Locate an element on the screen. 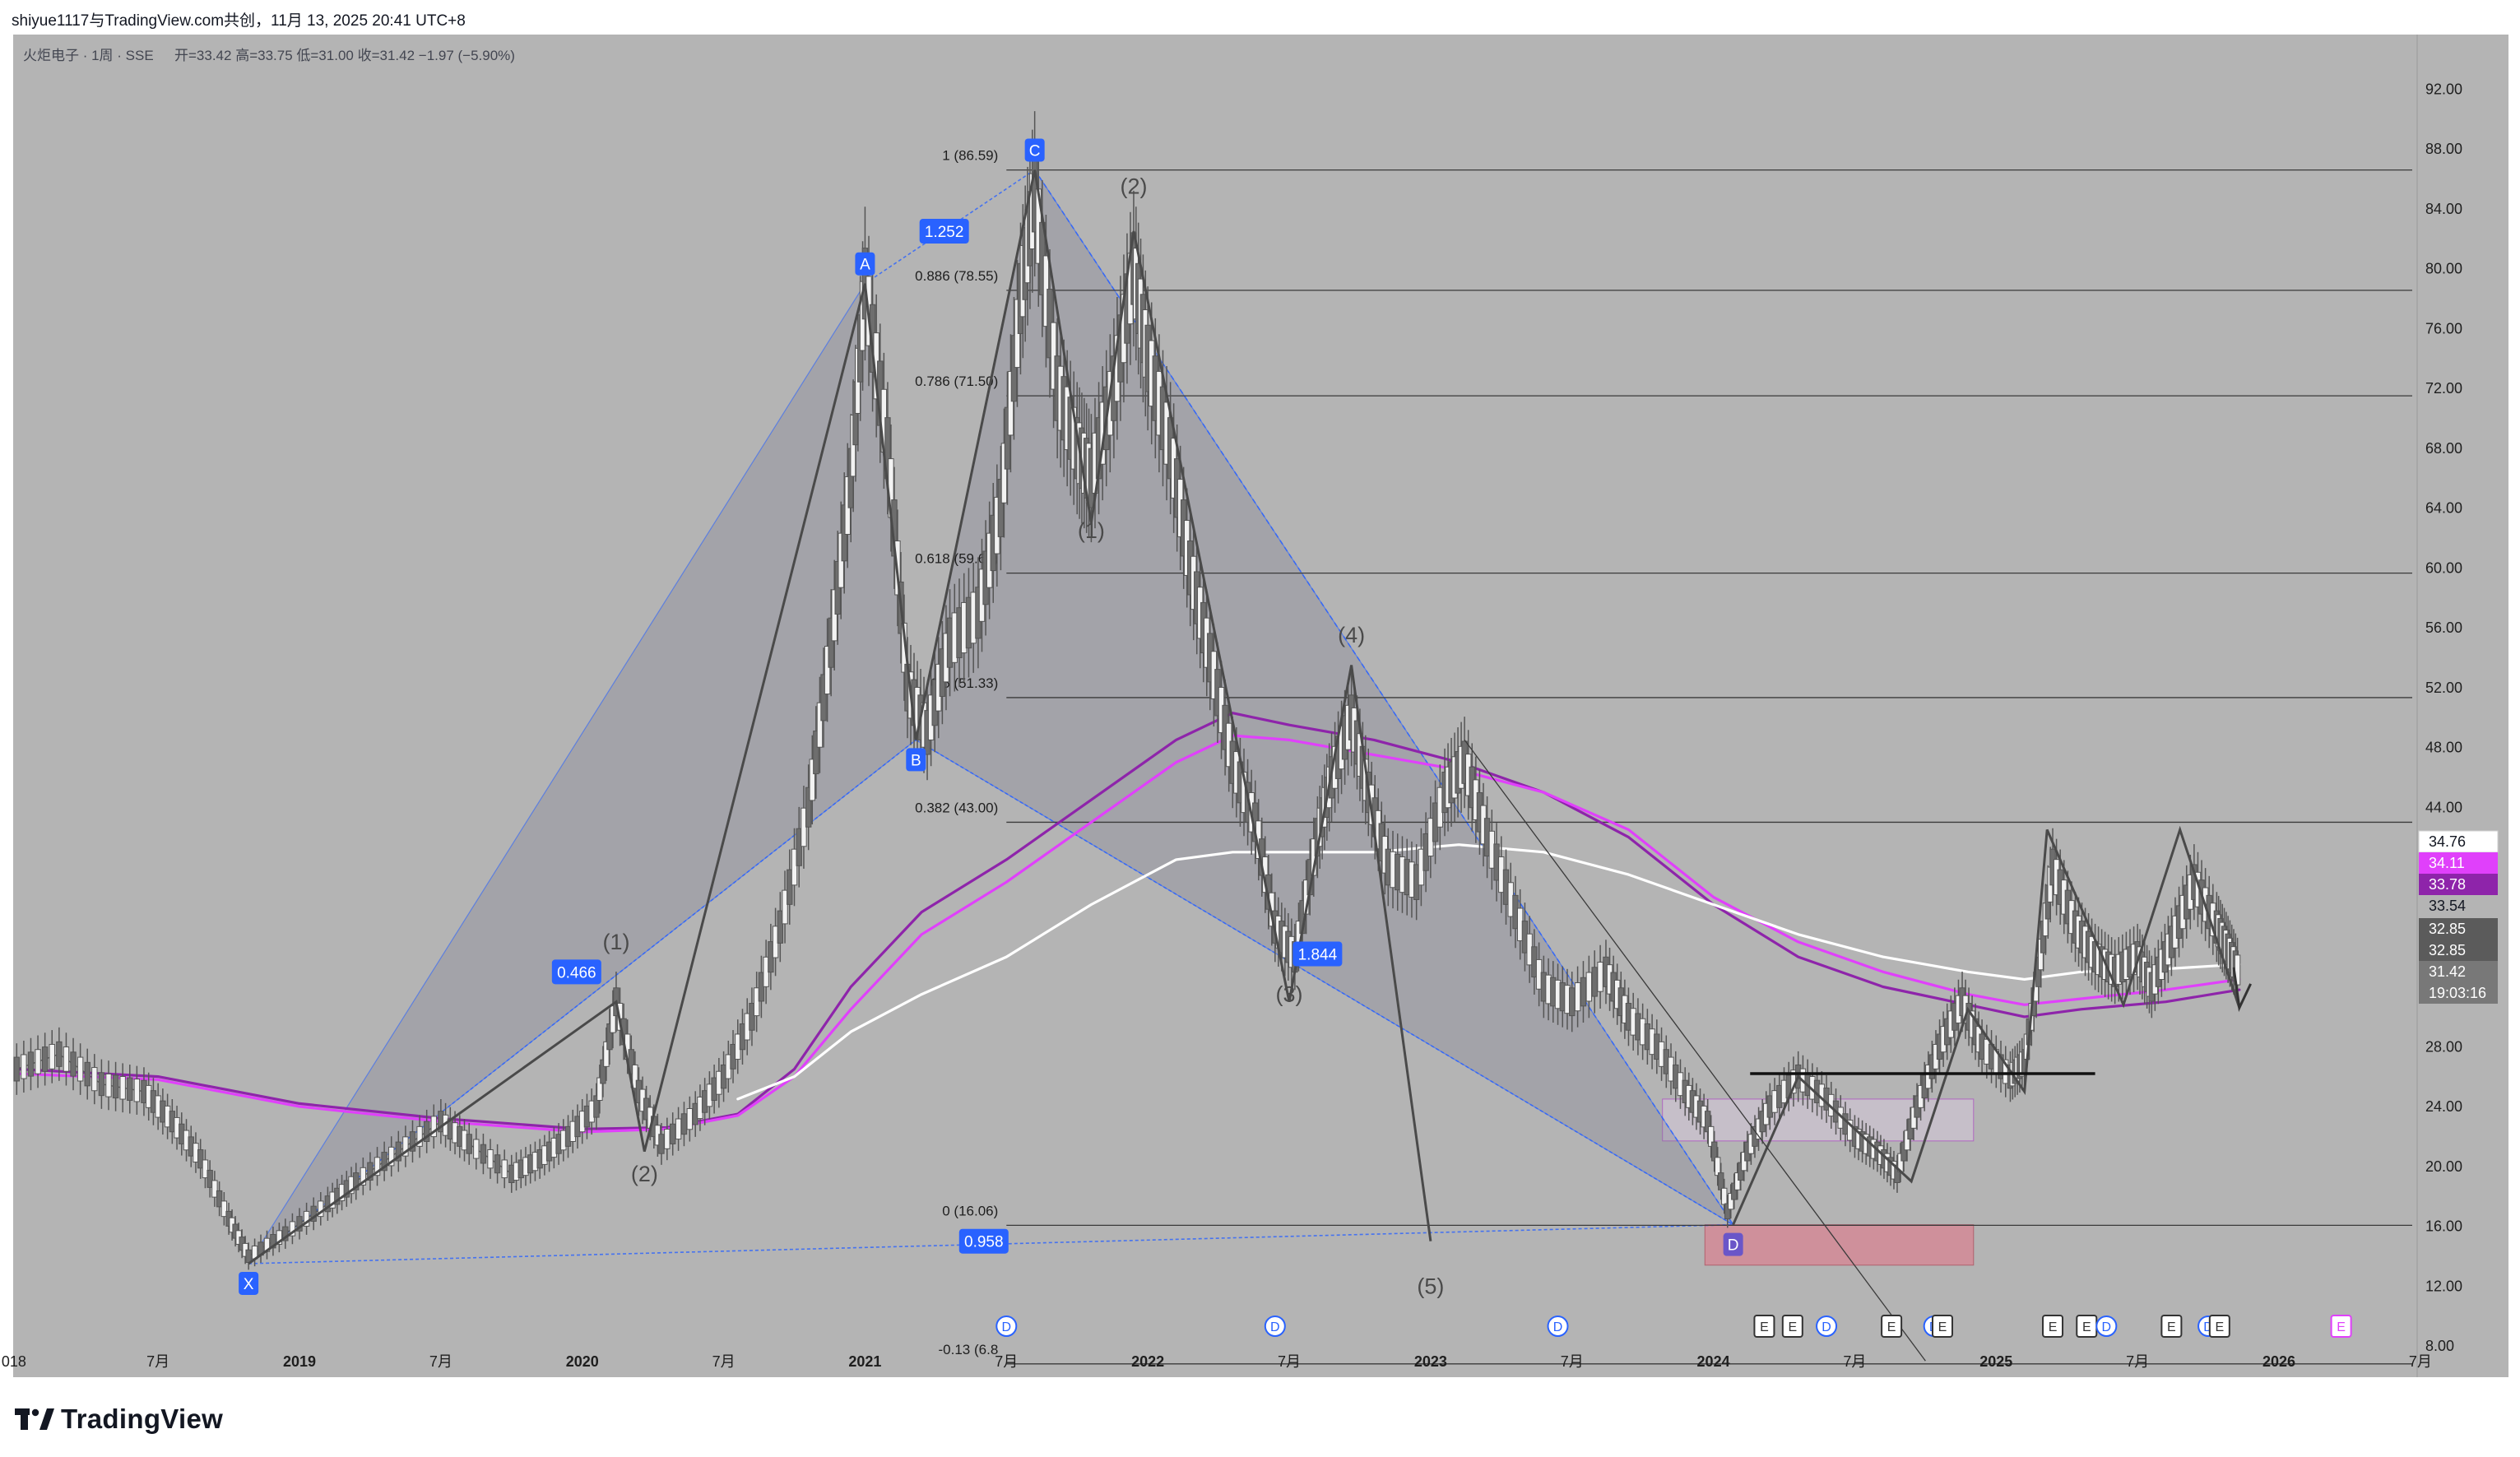  tradingview-logo: TradingView is located at coordinates (119, 1419).